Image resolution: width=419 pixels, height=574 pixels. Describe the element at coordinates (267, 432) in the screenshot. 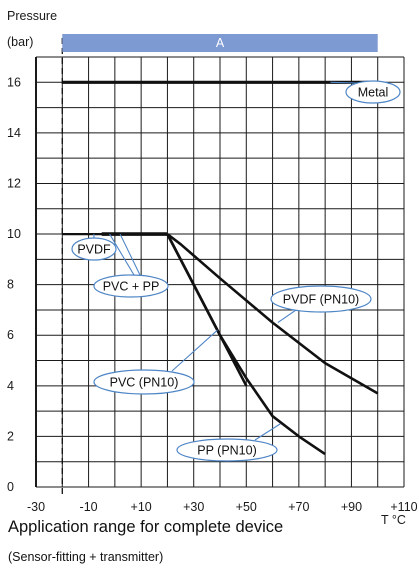

I see `leader-pp-pn10` at that location.